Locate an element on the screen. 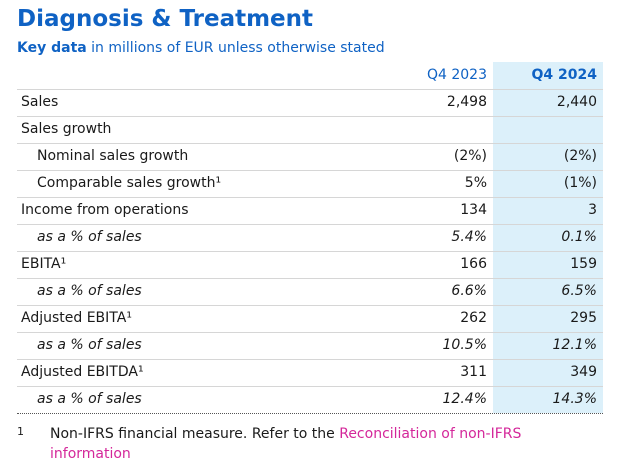 Image resolution: width=631 pixels, height=468 pixels. cell-value: (1%) is located at coordinates (580, 183).